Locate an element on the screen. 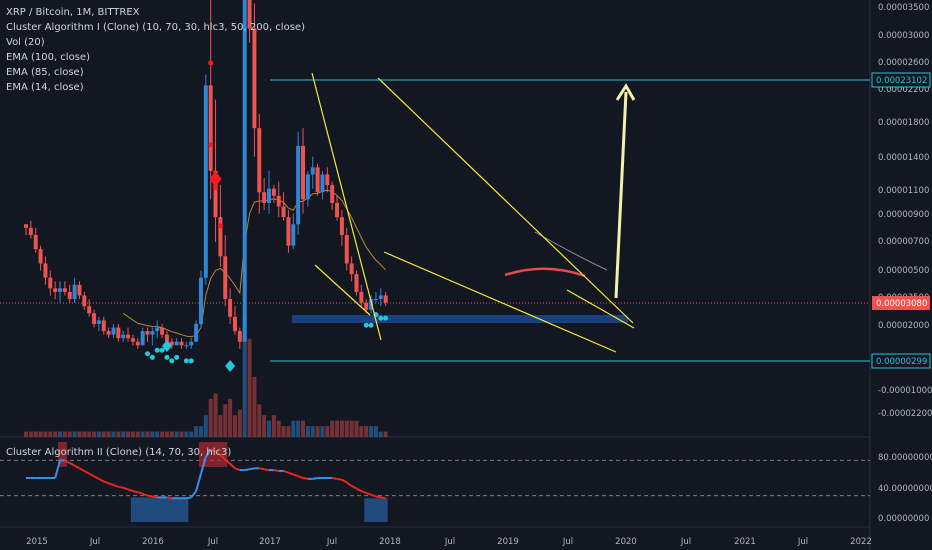  price-tick-label: 0.00000900 is located at coordinates (903, 215).